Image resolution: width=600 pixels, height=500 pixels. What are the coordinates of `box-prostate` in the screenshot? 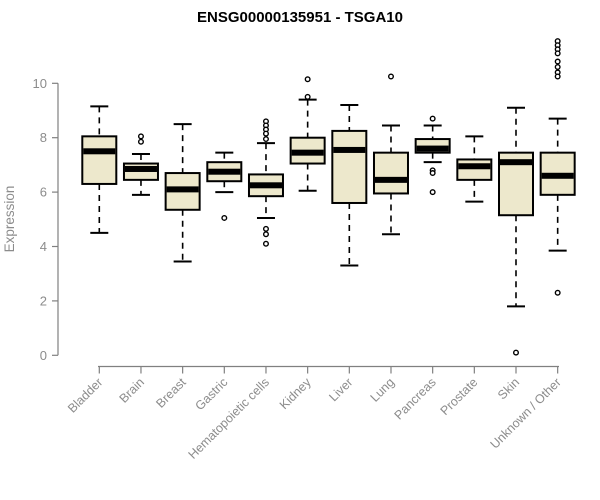 It's located at (474, 169).